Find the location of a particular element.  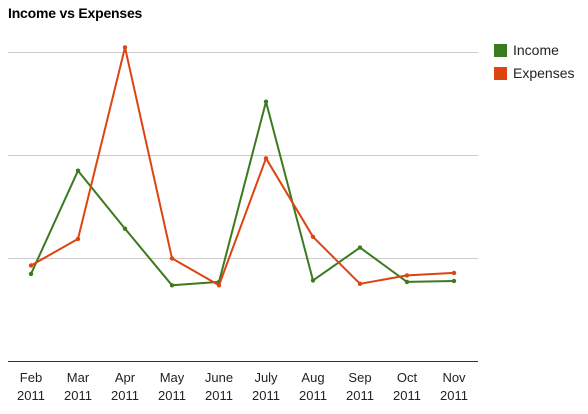

x-tick-label-month: June is located at coordinates (219, 377).